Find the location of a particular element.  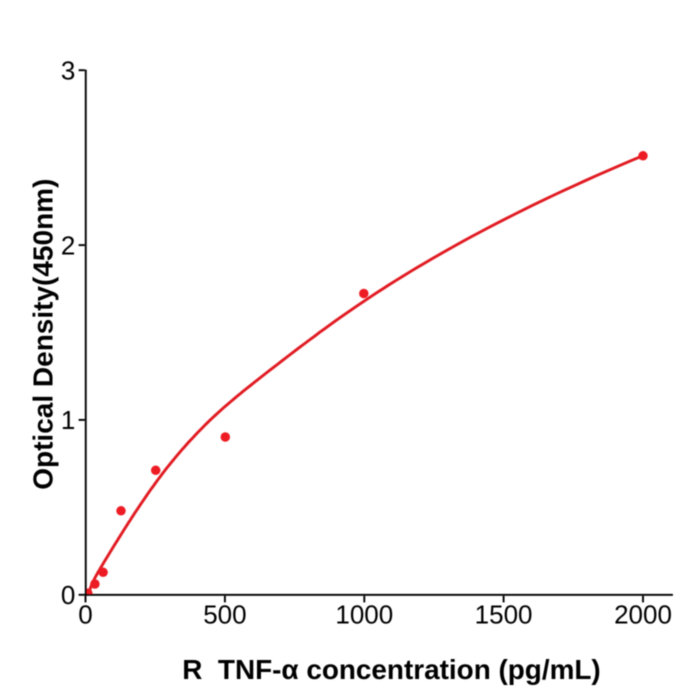

svg-text: 2 is located at coordinates (68, 245).